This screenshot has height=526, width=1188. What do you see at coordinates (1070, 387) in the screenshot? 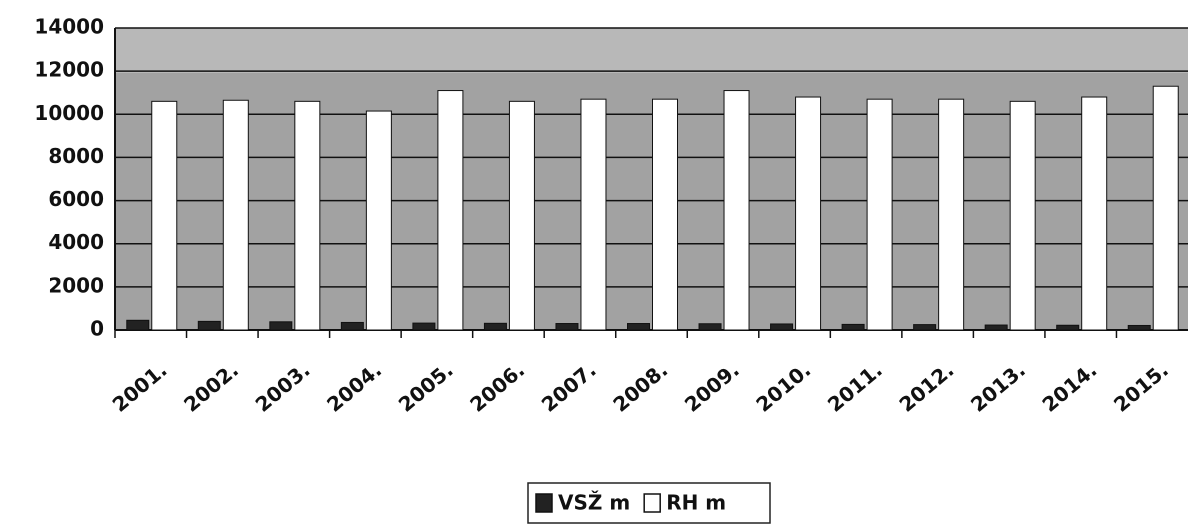
I see `x-tick-label: 2014.` at bounding box center [1070, 387].